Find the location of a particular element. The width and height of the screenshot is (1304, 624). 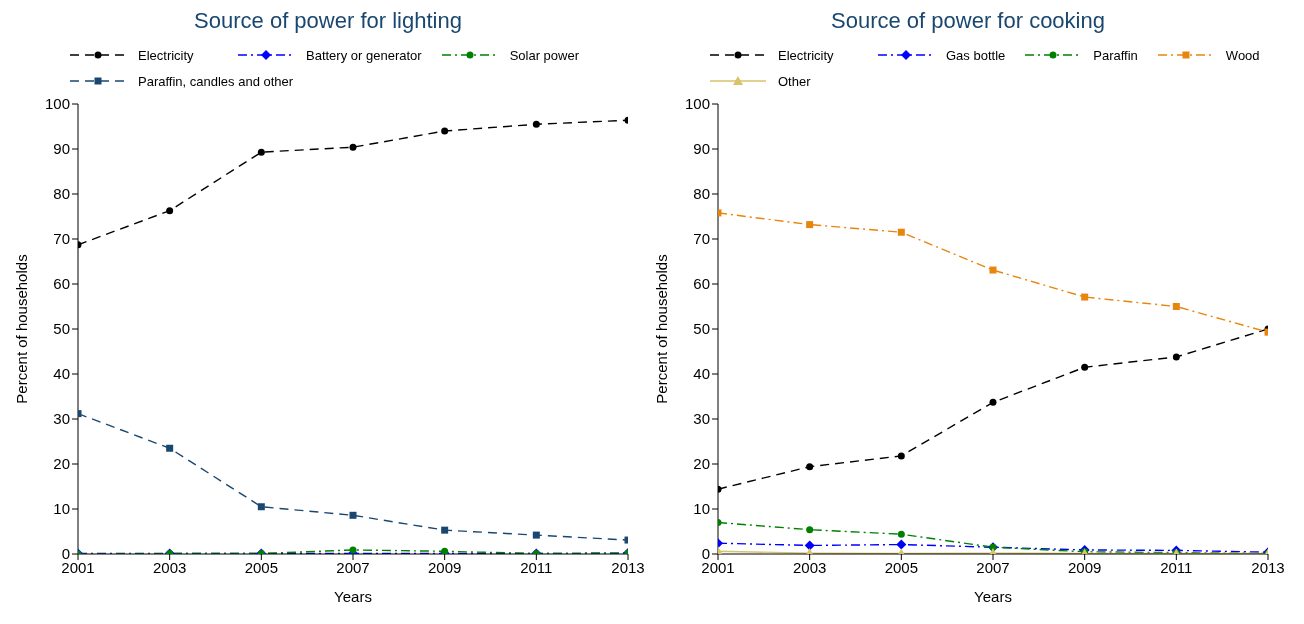

legend-label: Gas bottle is located at coordinates (976, 55).